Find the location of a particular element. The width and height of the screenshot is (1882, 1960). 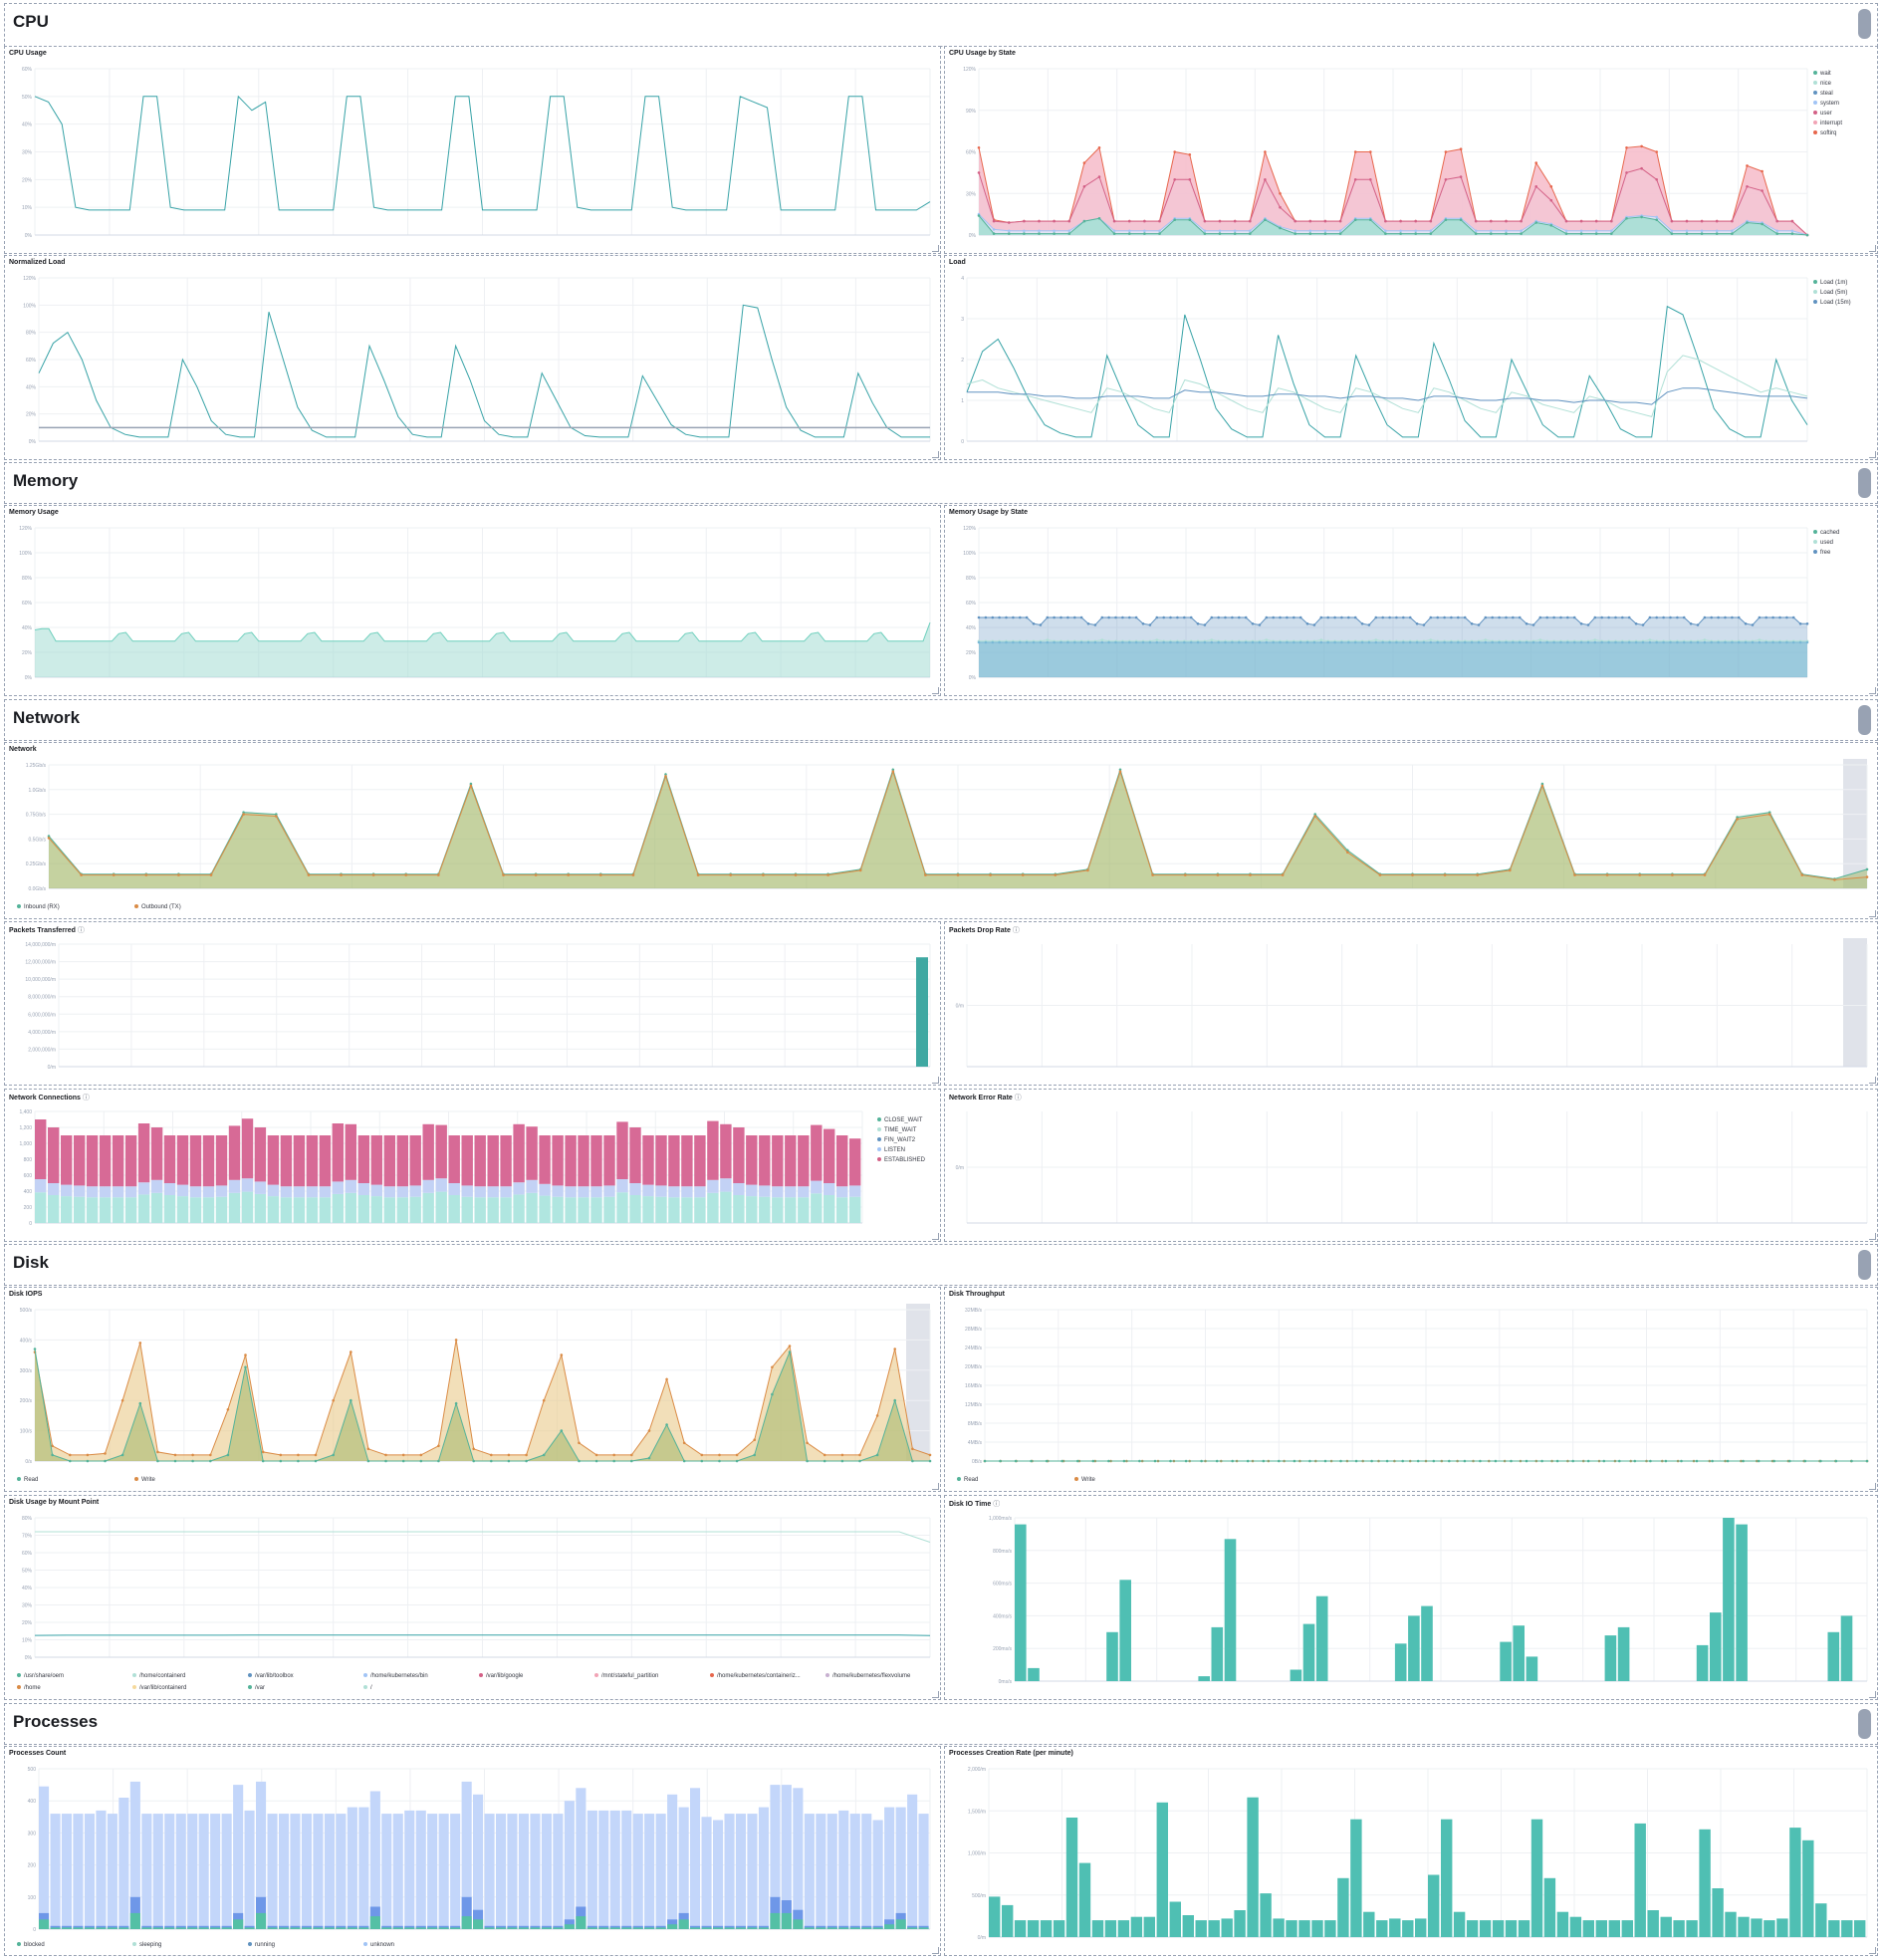

legend-item-var-lib-toolbox: /var/lib/toolbox is located at coordinates (271, 1676).